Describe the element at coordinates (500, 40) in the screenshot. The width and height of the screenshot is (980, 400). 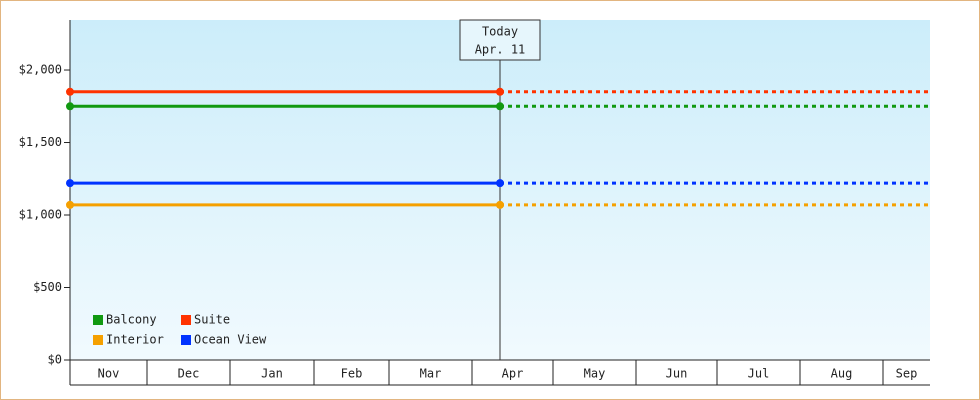
I see `today-box` at that location.